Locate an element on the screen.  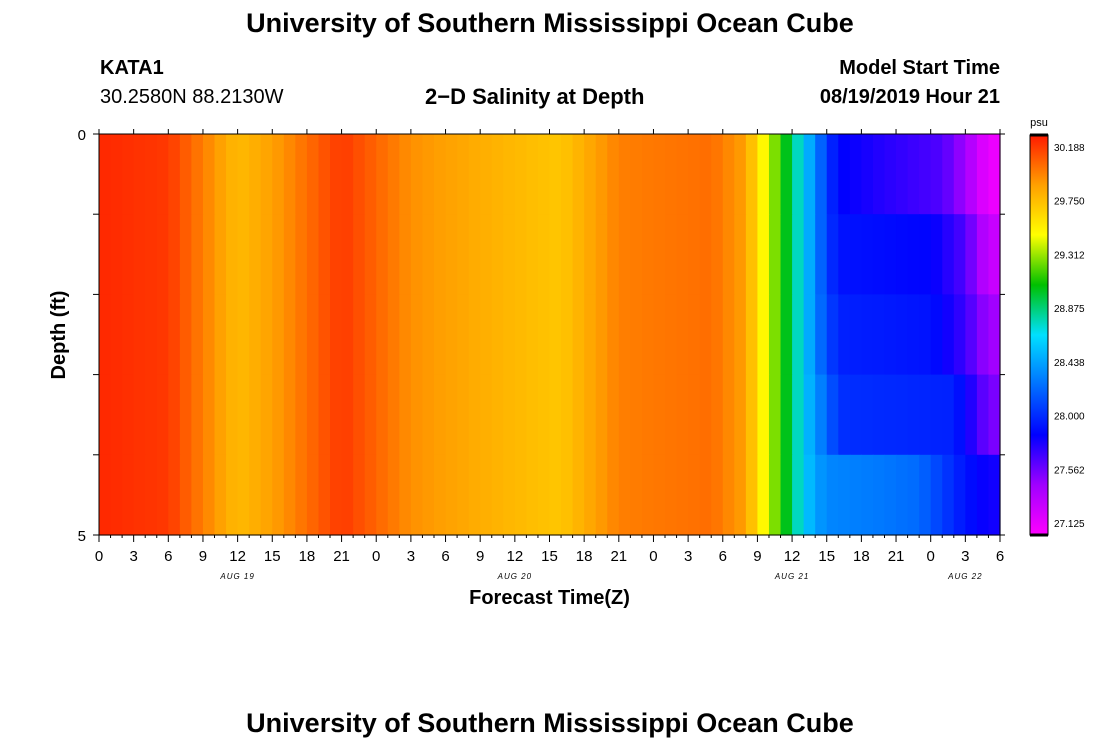
x-tick-label: 12 is located at coordinates (237, 556).